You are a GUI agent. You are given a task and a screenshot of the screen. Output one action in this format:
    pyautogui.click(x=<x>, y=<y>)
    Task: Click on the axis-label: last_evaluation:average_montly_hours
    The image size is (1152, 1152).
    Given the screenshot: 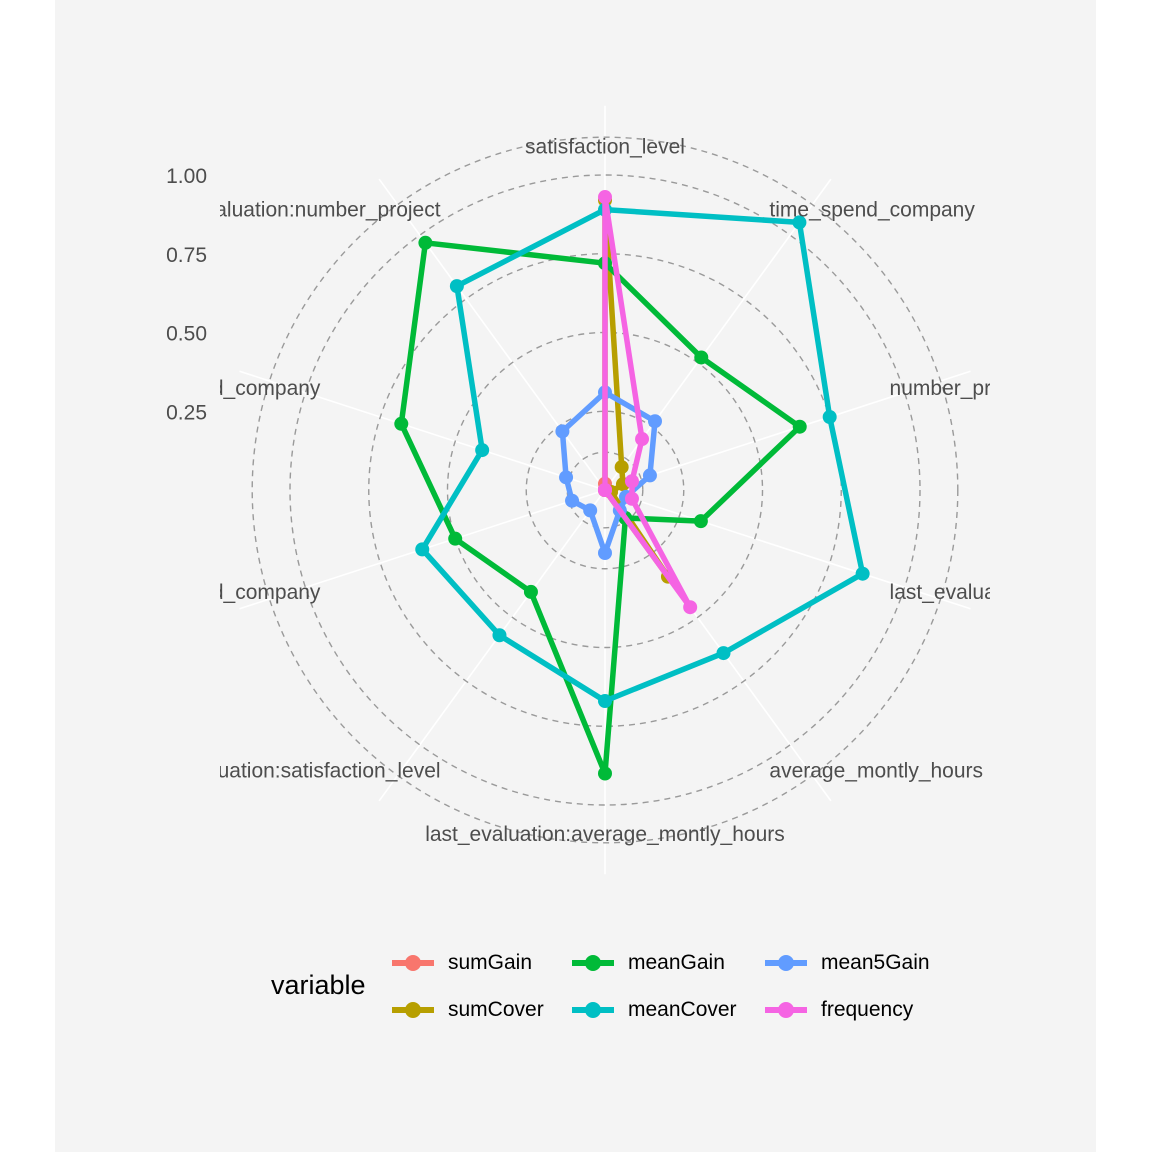 What is the action you would take?
    pyautogui.click(x=605, y=834)
    